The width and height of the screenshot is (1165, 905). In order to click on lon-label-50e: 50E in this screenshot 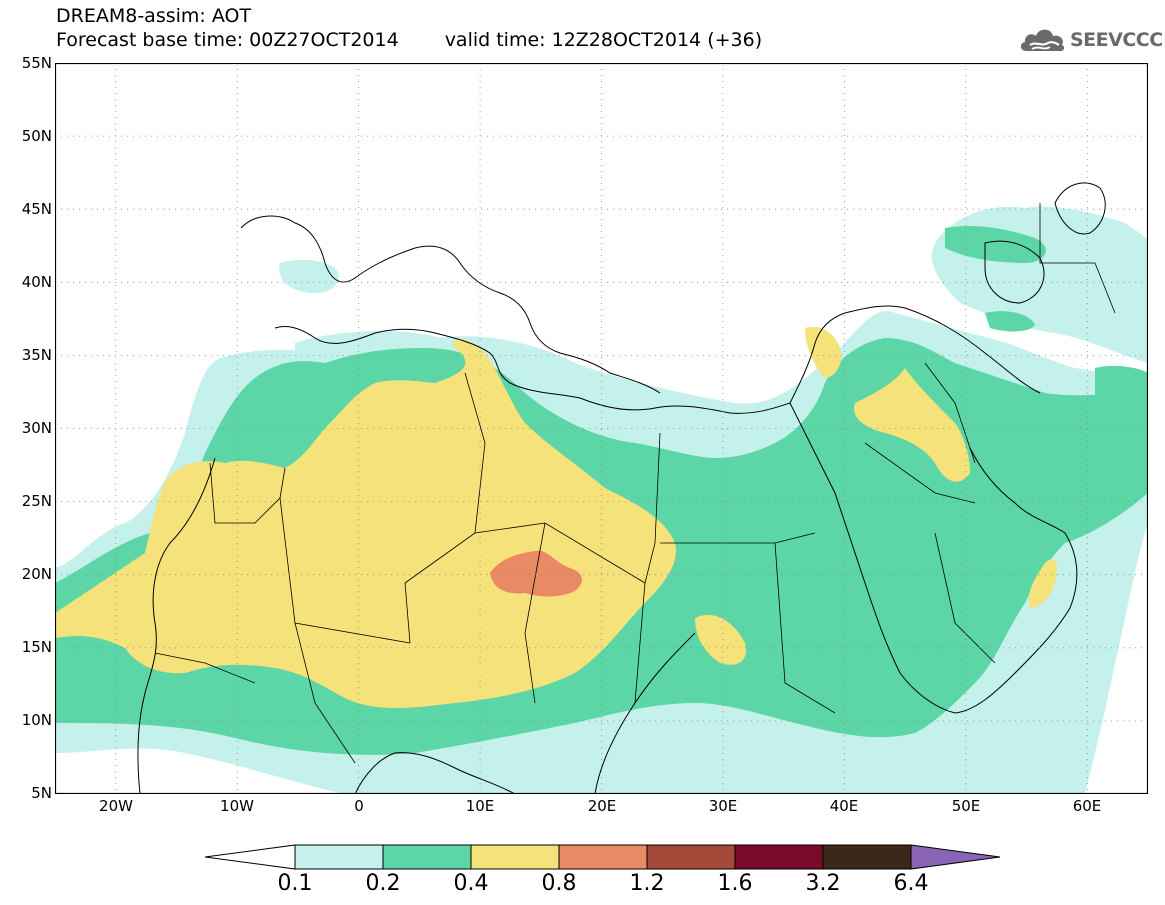, I will do `click(966, 806)`.